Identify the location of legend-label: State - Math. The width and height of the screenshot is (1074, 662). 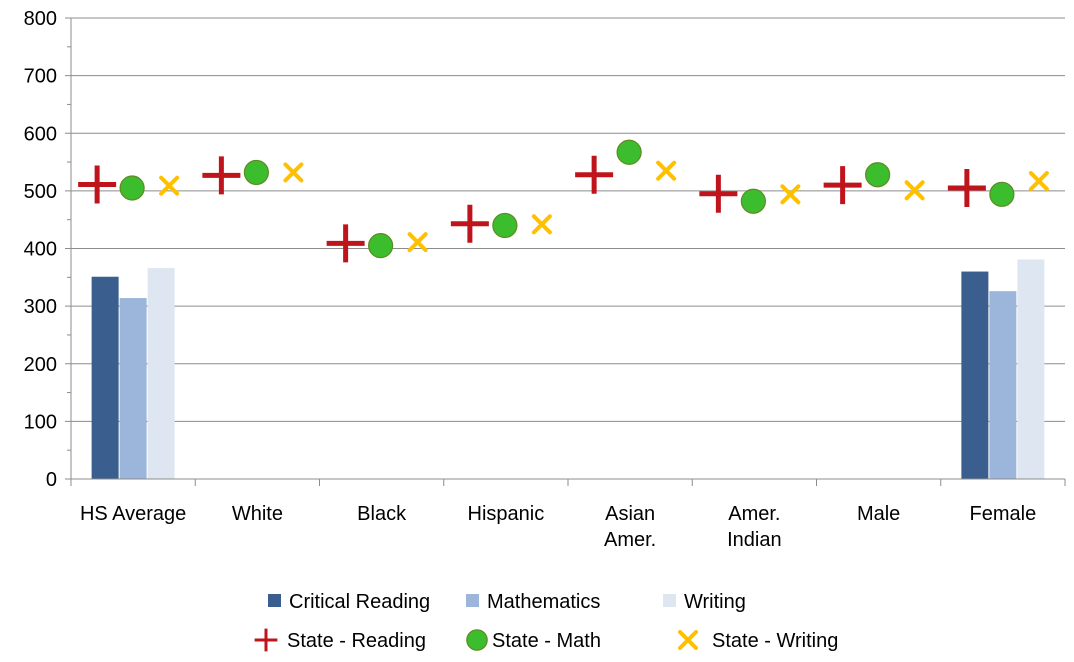
(546, 641).